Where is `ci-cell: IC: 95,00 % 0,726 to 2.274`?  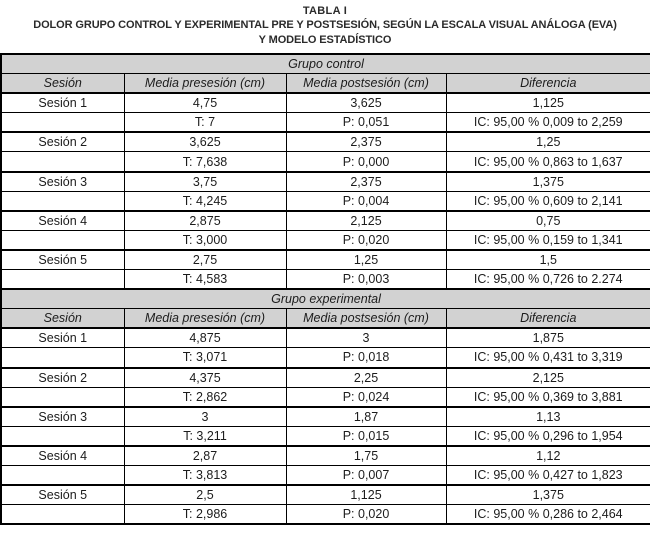 ci-cell: IC: 95,00 % 0,726 to 2.274 is located at coordinates (547, 280).